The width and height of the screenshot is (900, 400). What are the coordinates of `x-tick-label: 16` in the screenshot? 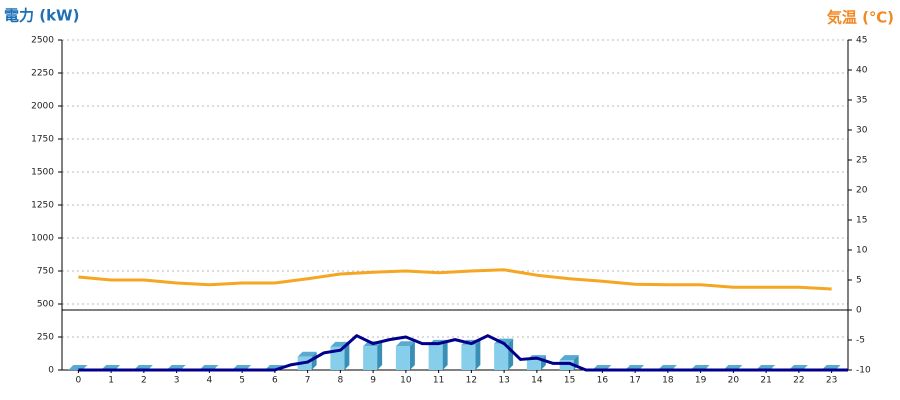 It's located at (603, 381).